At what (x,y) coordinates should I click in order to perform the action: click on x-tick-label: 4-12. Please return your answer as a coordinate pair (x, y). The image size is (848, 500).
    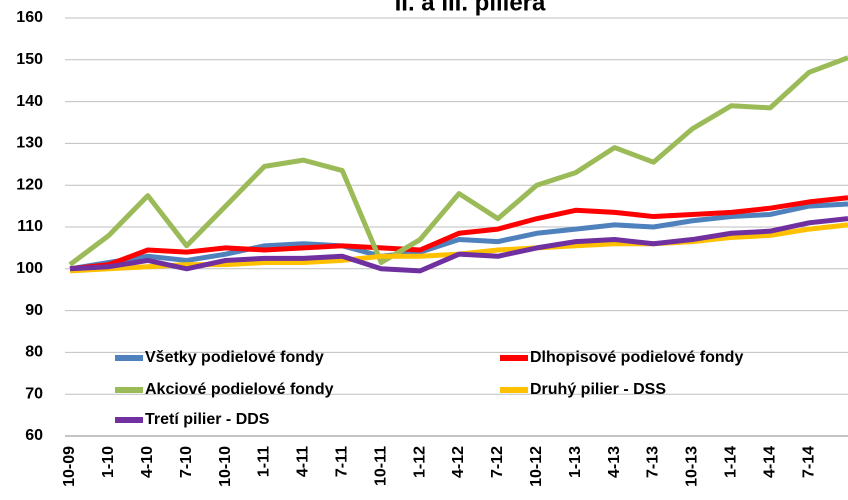
    Looking at the image, I should click on (458, 462).